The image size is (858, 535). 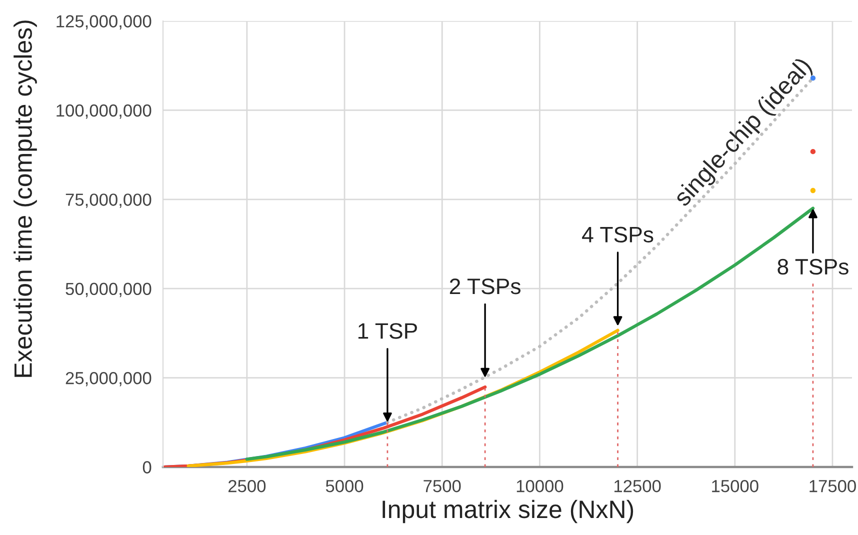 I want to click on x-tick-label: 7500, so click(x=442, y=486).